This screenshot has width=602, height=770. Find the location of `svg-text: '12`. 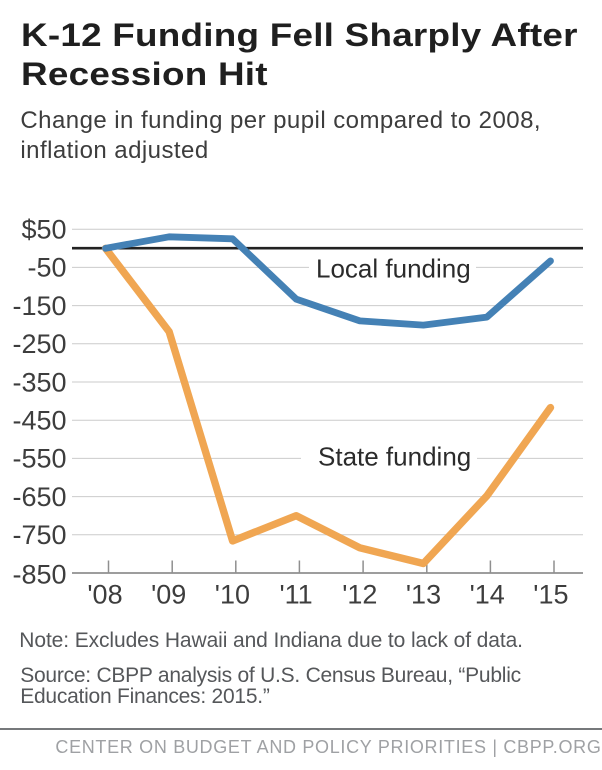

svg-text: '12 is located at coordinates (359, 594).